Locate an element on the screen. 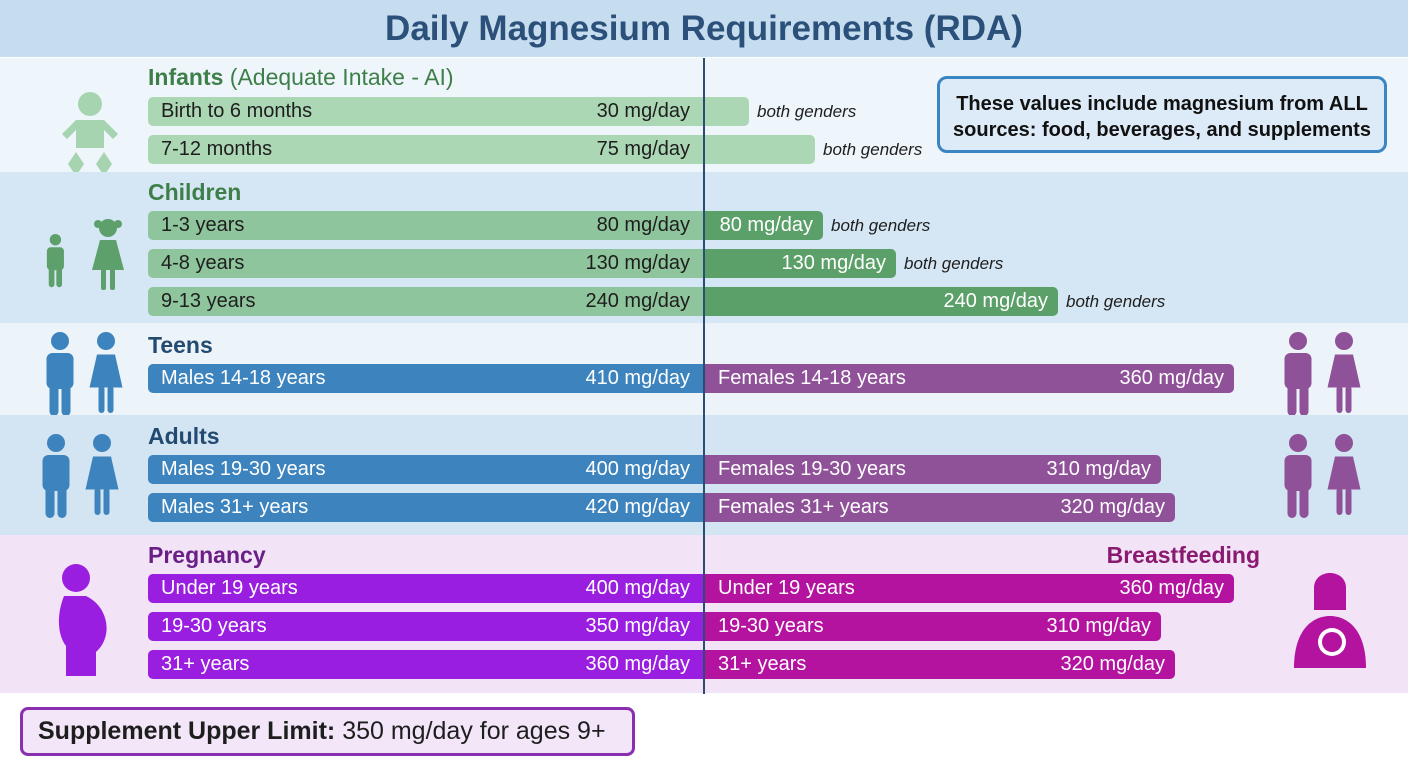 This screenshot has height=768, width=1408. bar-value: 30 mg/day is located at coordinates (643, 111).